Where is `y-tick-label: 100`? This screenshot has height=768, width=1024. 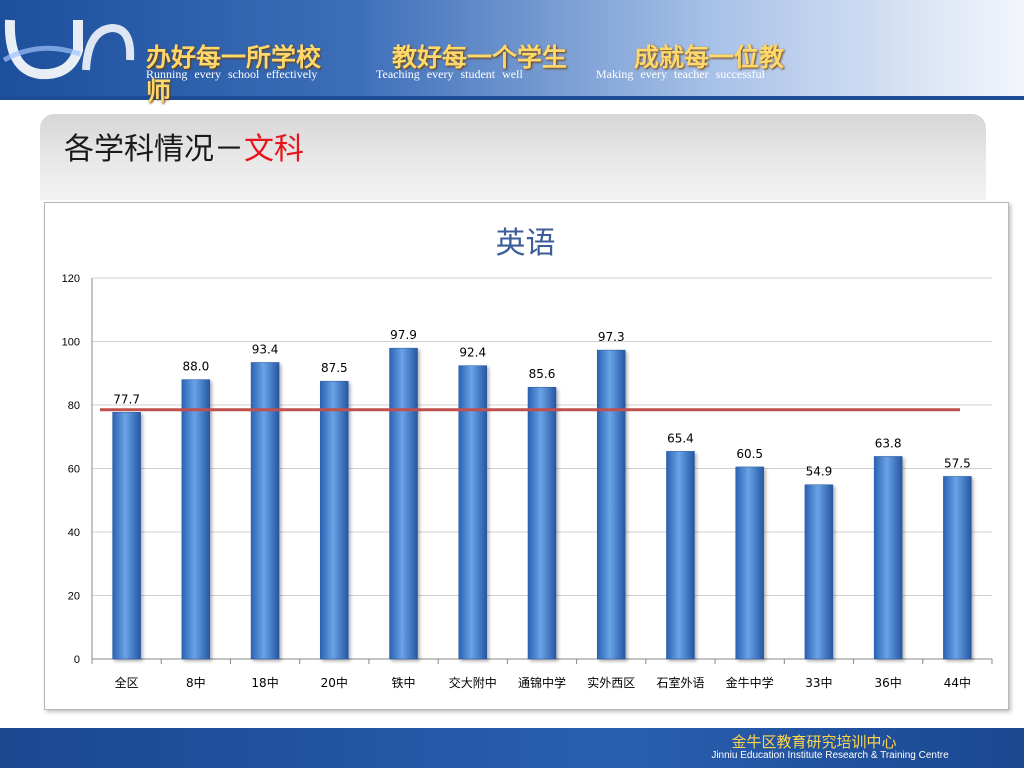 y-tick-label: 100 is located at coordinates (71, 343).